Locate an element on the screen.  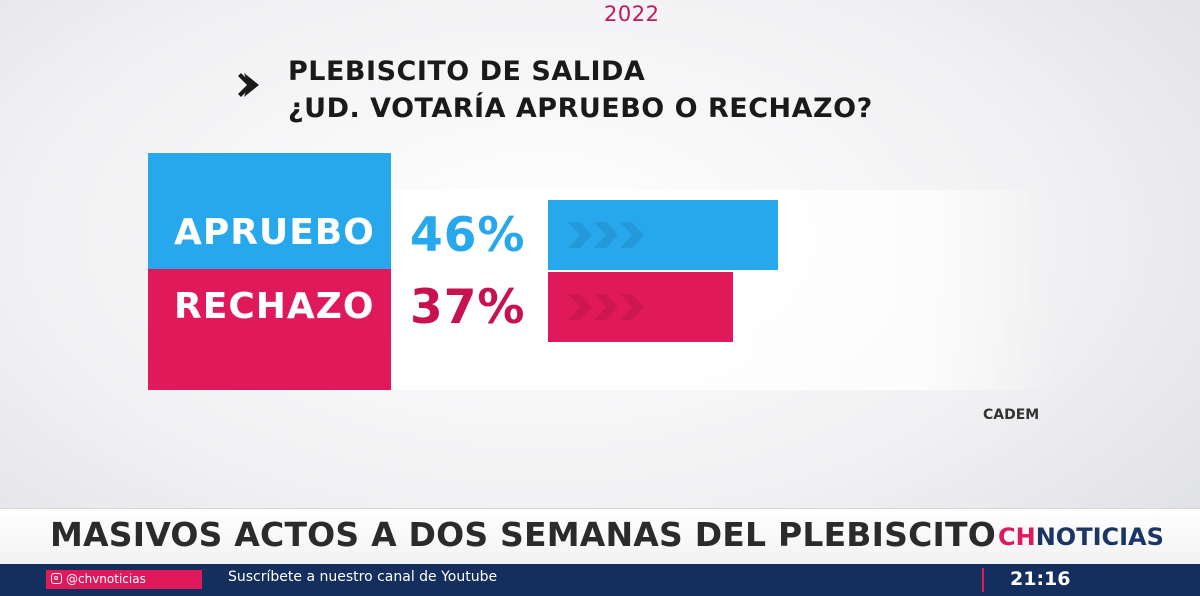
bars-svg is located at coordinates (663, 271).